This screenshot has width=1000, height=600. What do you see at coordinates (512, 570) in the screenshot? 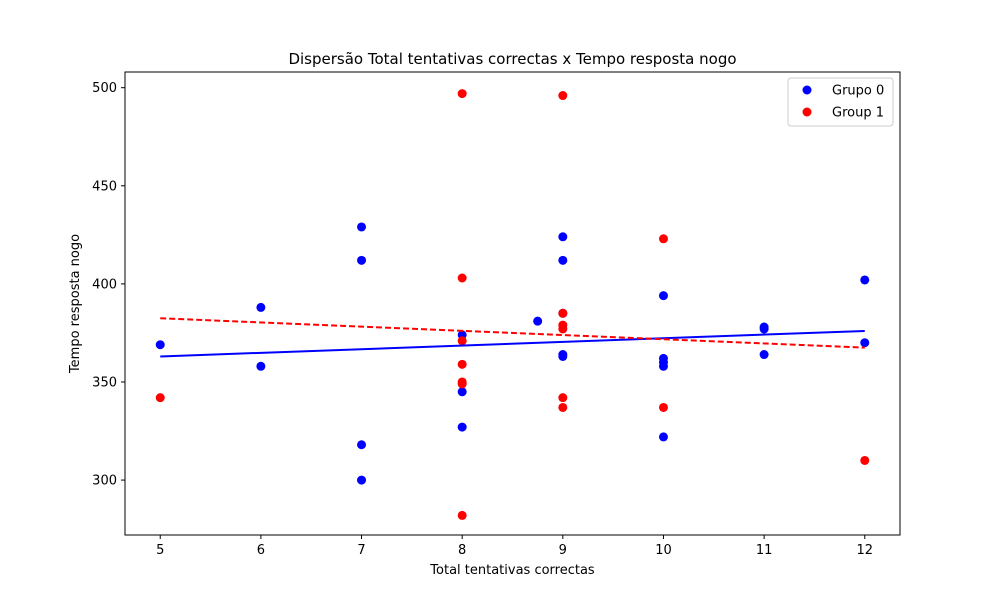
I see `x-axis-label: Total tentativas correctas` at bounding box center [512, 570].